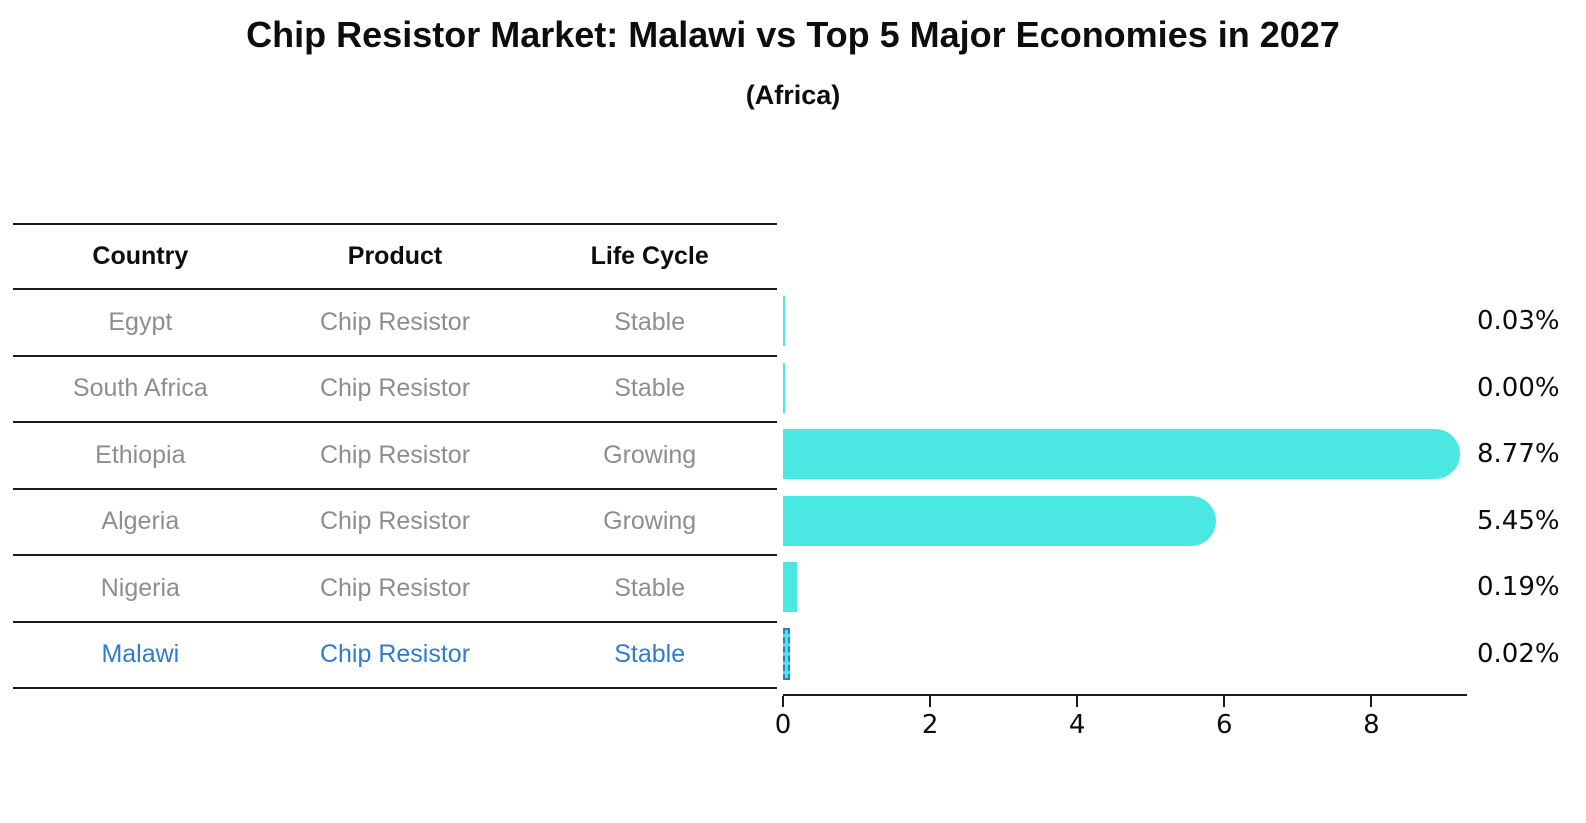  I want to click on value-label: 5.45%, so click(1518, 520).